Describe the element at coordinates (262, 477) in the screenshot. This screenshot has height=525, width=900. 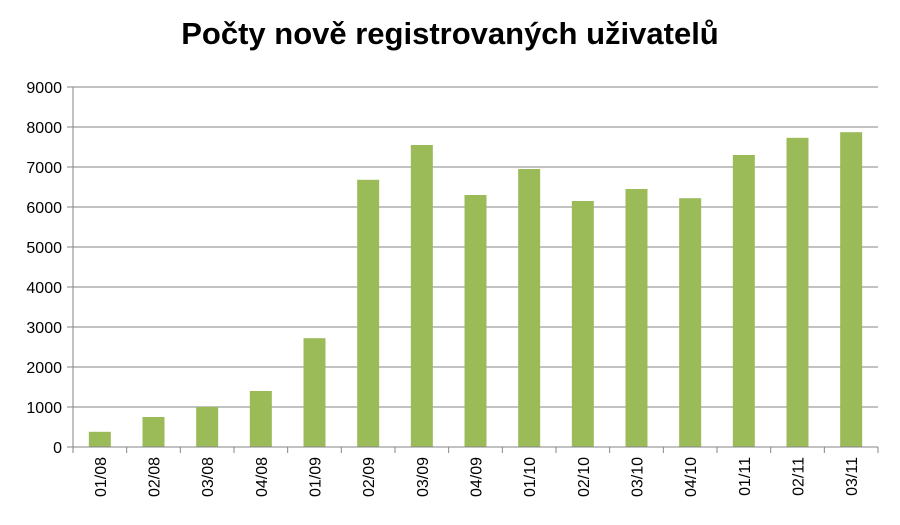
I see `x-tick-label: 04/08` at that location.